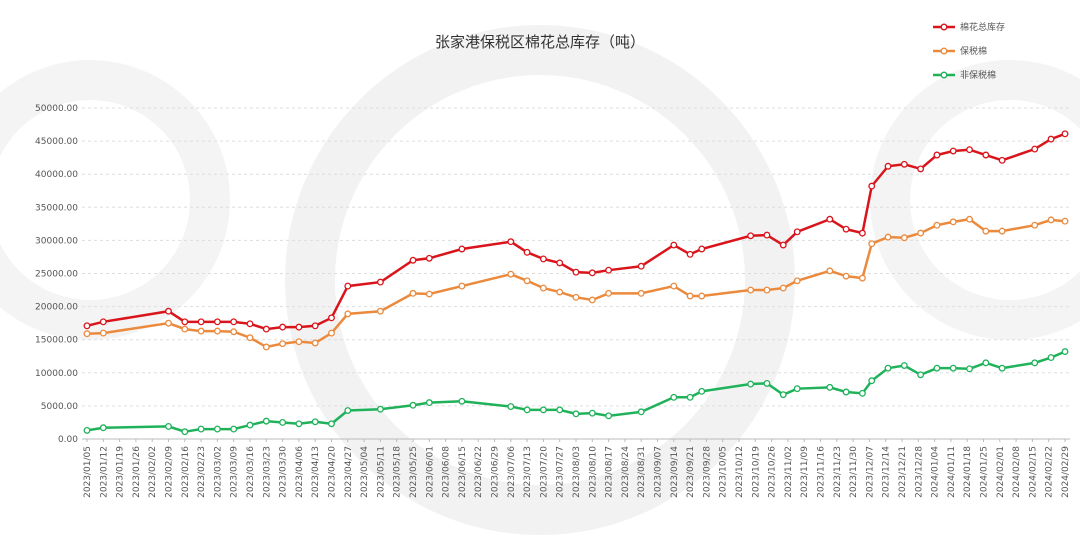 This screenshot has height=548, width=1080. Describe the element at coordinates (887, 472) in the screenshot. I see `x-tick-label: 2023/12/14` at that location.